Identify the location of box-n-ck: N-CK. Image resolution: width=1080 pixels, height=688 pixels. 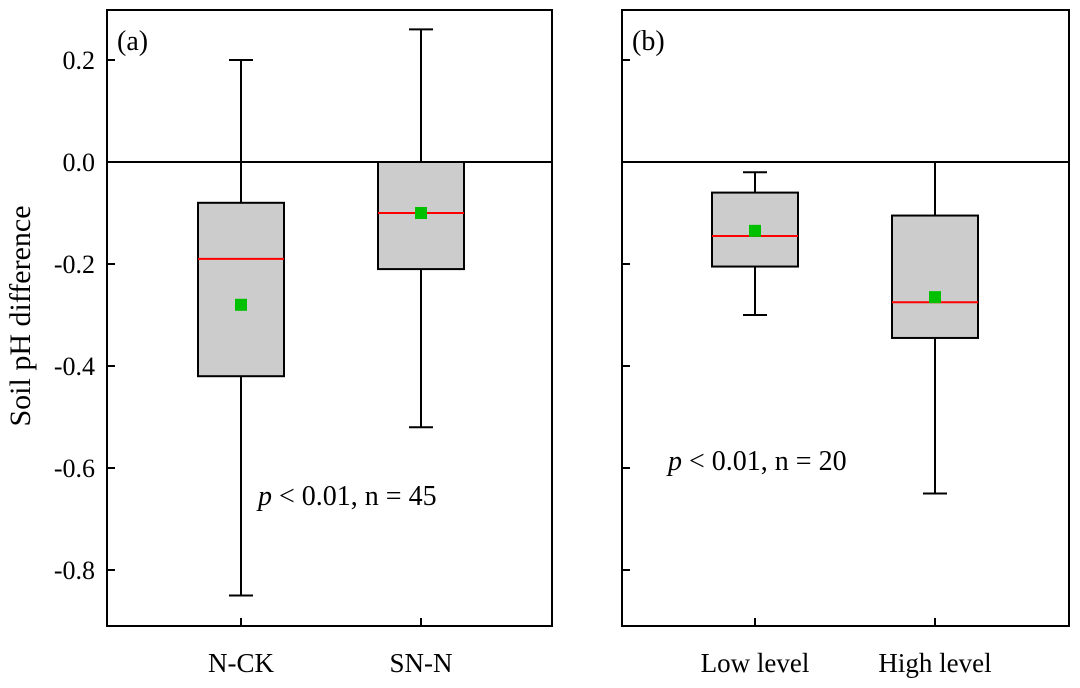
(241, 368).